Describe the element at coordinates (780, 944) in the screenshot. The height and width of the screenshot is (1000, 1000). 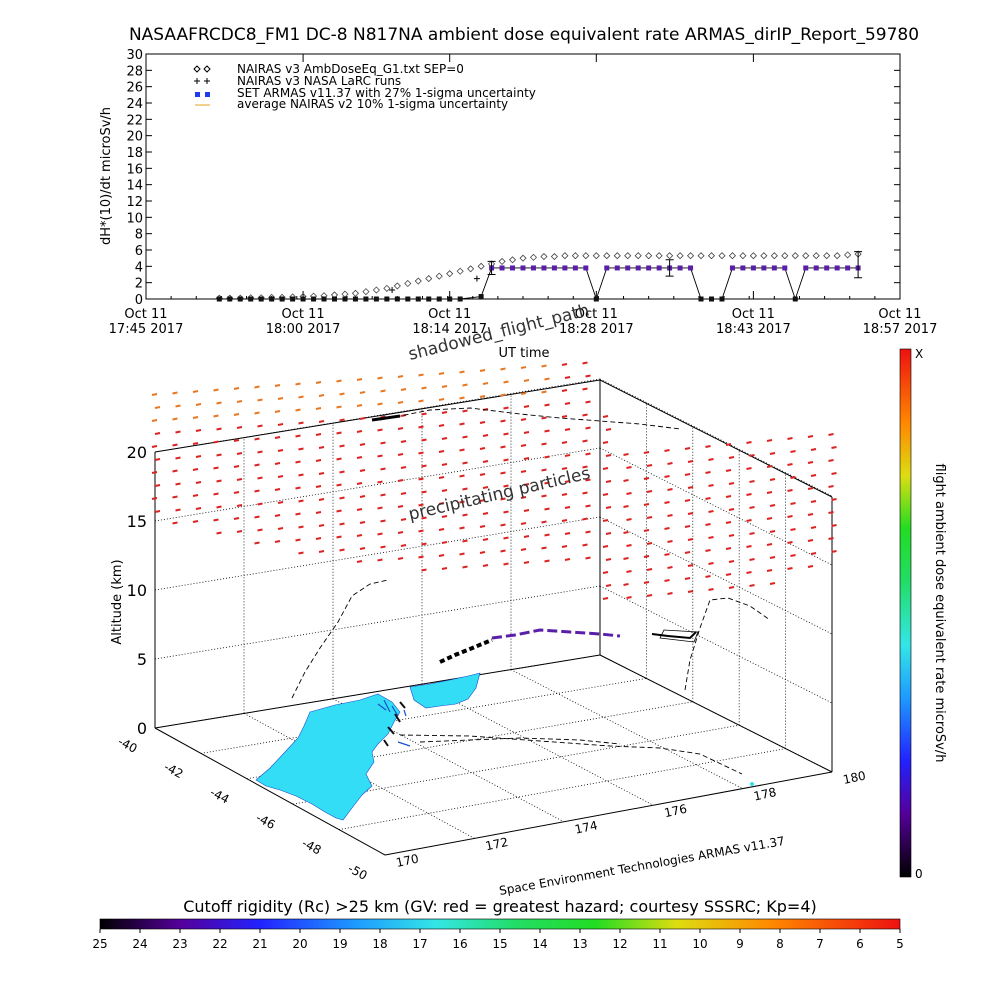
I see `rigidity-tick-label: 8` at that location.